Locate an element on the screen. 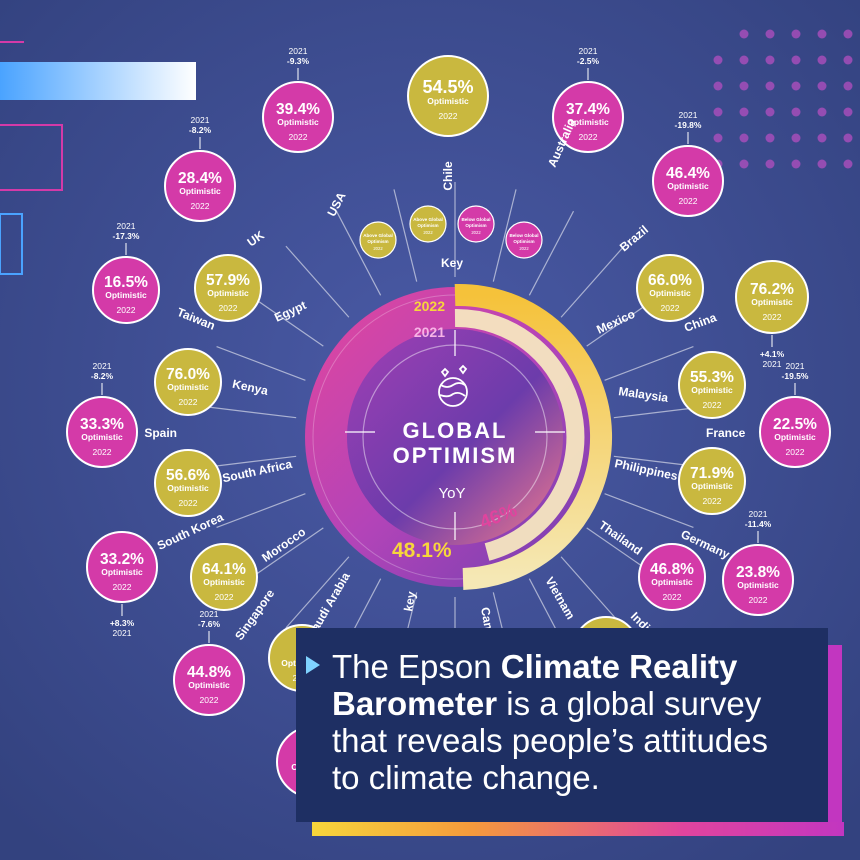 This screenshot has height=860, width=860. country-name: Chile is located at coordinates (448, 176).